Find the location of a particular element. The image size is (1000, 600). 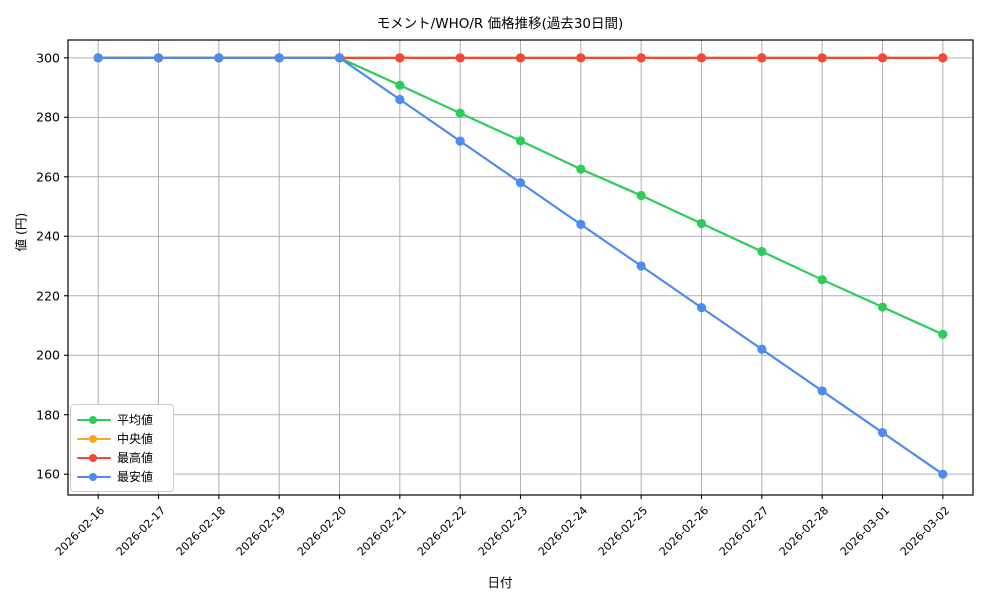

y-tick-label: 200 is located at coordinates (48, 355).